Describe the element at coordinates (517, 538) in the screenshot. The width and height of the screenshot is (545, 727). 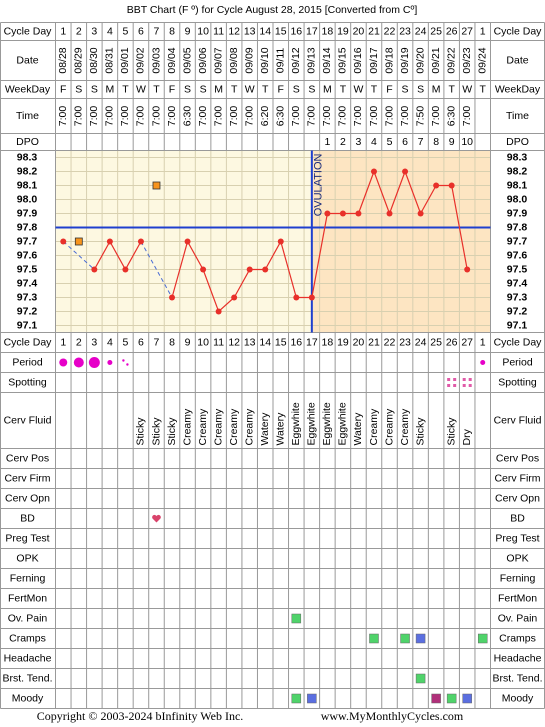
I see `row-label-right: Preg Test` at that location.